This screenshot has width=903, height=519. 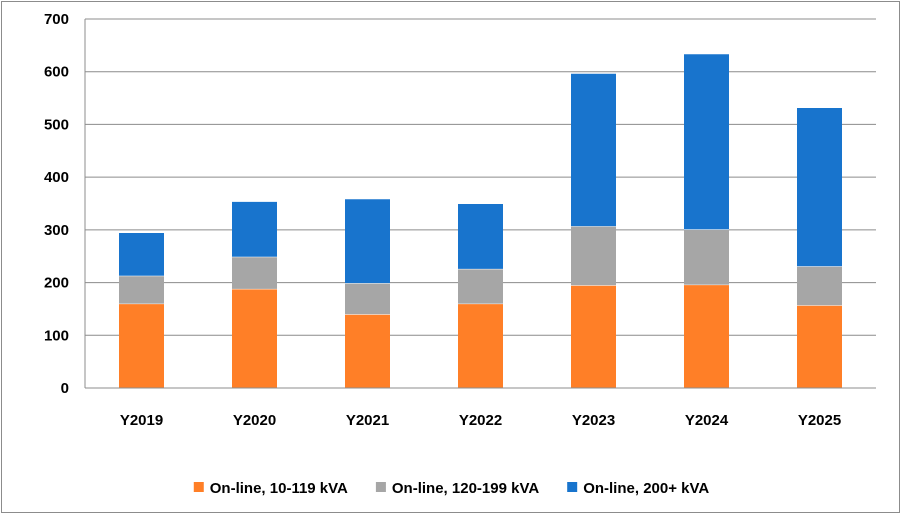 What do you see at coordinates (254, 420) in the screenshot?
I see `x-tick-label: Y2020` at bounding box center [254, 420].